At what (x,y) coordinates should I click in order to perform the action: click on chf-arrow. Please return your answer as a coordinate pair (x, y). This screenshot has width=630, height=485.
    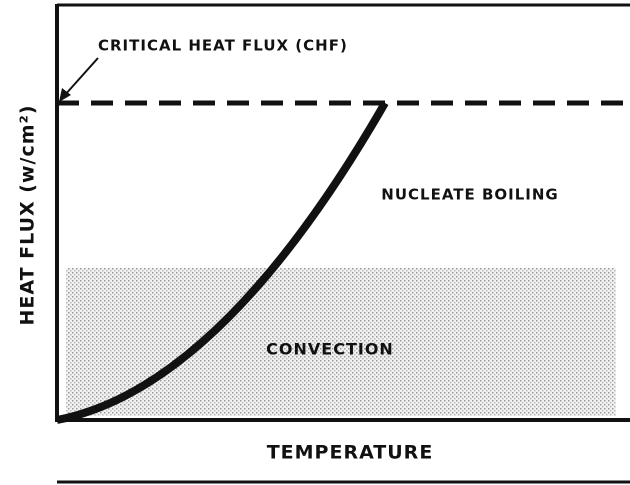
    Looking at the image, I should click on (81, 77).